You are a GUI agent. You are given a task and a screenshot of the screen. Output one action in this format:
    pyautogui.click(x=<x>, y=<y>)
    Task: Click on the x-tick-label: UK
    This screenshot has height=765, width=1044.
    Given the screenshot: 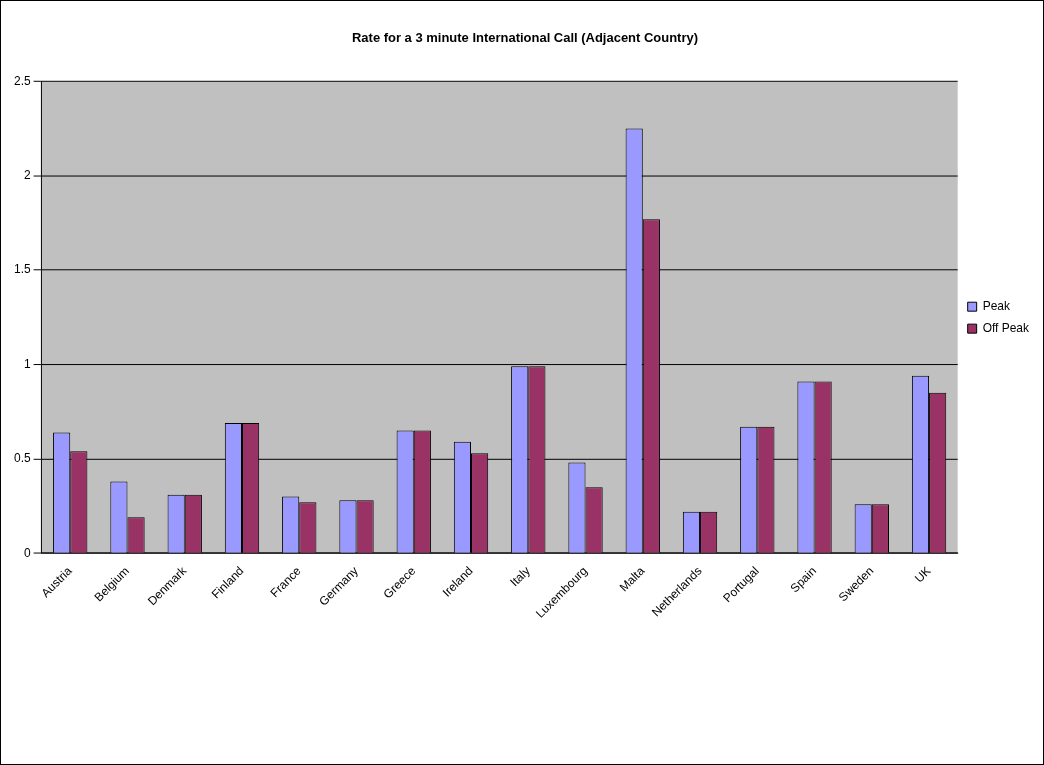 What is the action you would take?
    pyautogui.click(x=922, y=574)
    